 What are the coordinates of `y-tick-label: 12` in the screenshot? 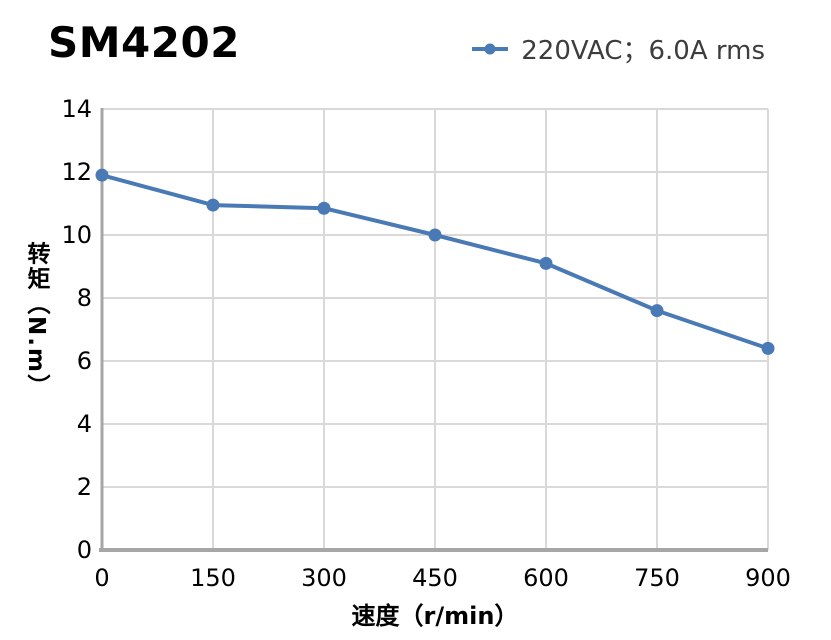 It's located at (76, 172).